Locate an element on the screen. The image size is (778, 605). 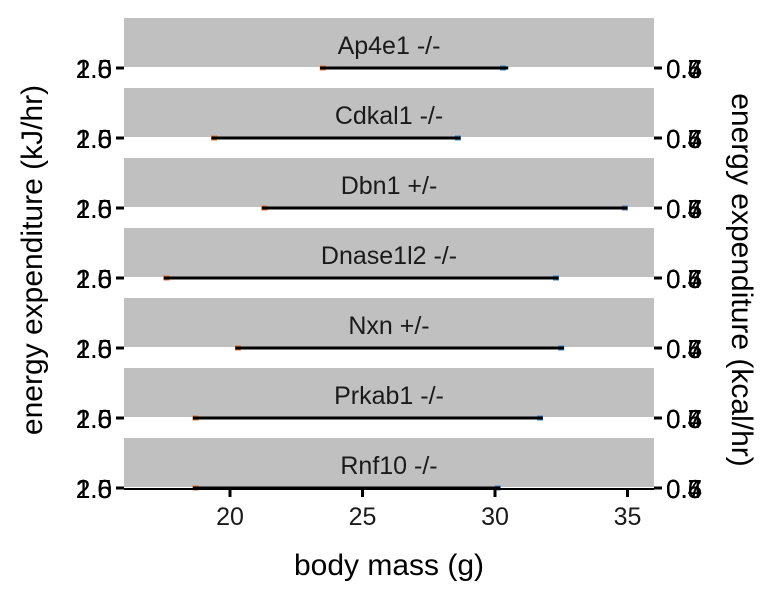
facet-strip-label: Rnf10 -/- is located at coordinates (388, 466).